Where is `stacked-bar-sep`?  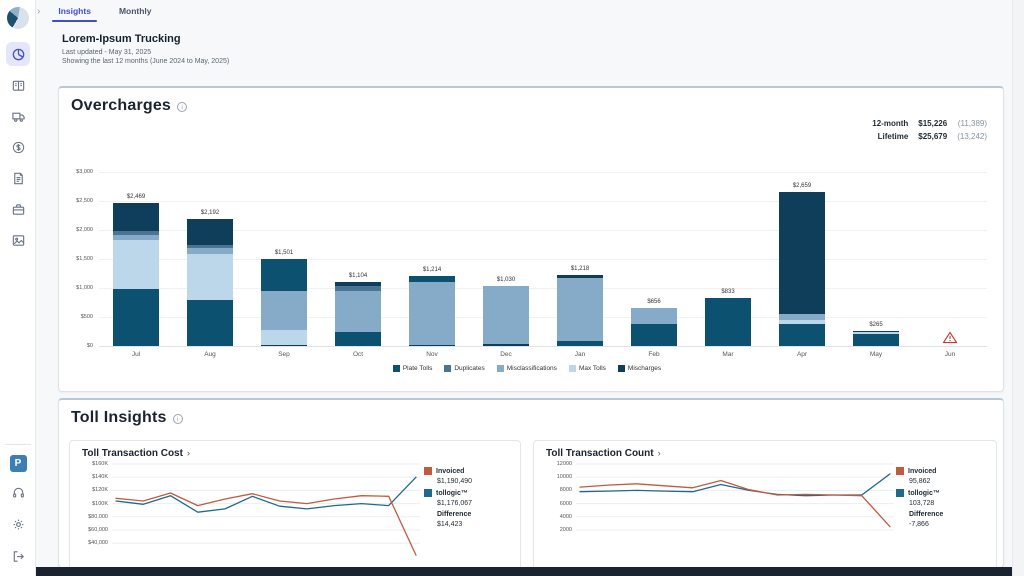
stacked-bar-sep is located at coordinates (284, 302).